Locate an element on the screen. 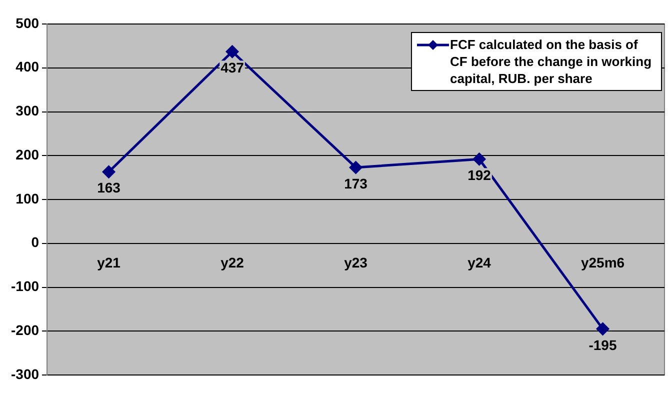 The image size is (672, 397). x-tick-label: y25m6 is located at coordinates (602, 262).